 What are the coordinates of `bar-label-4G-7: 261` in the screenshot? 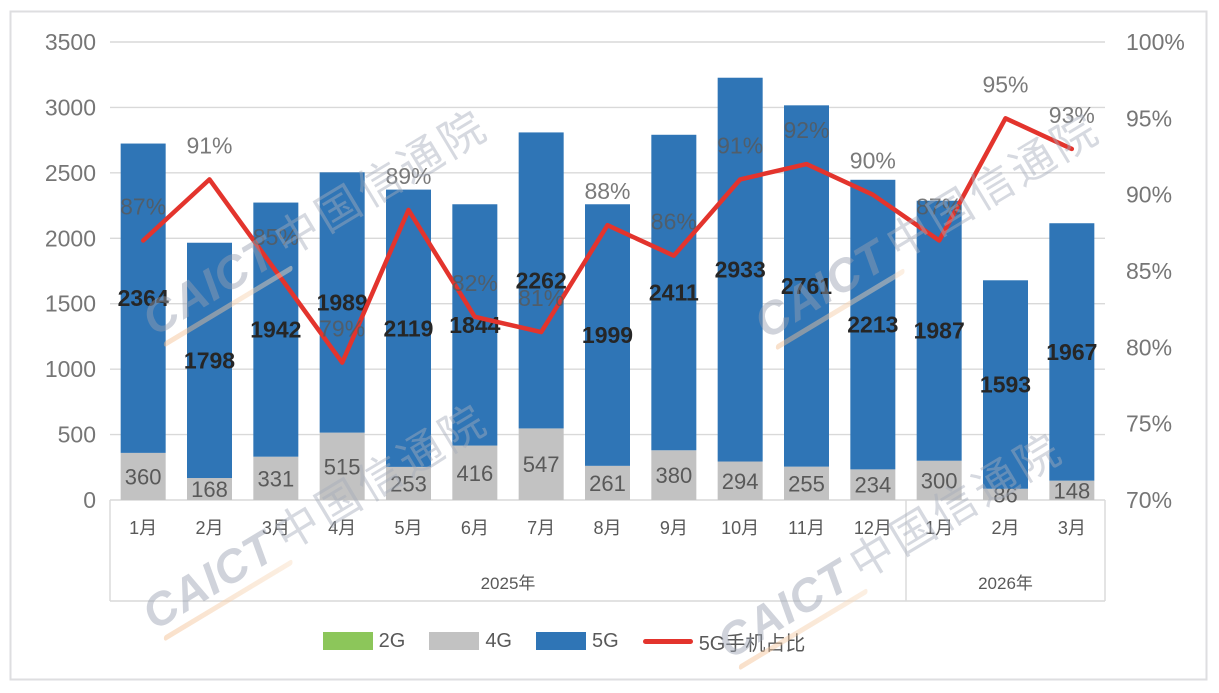 It's located at (607, 483).